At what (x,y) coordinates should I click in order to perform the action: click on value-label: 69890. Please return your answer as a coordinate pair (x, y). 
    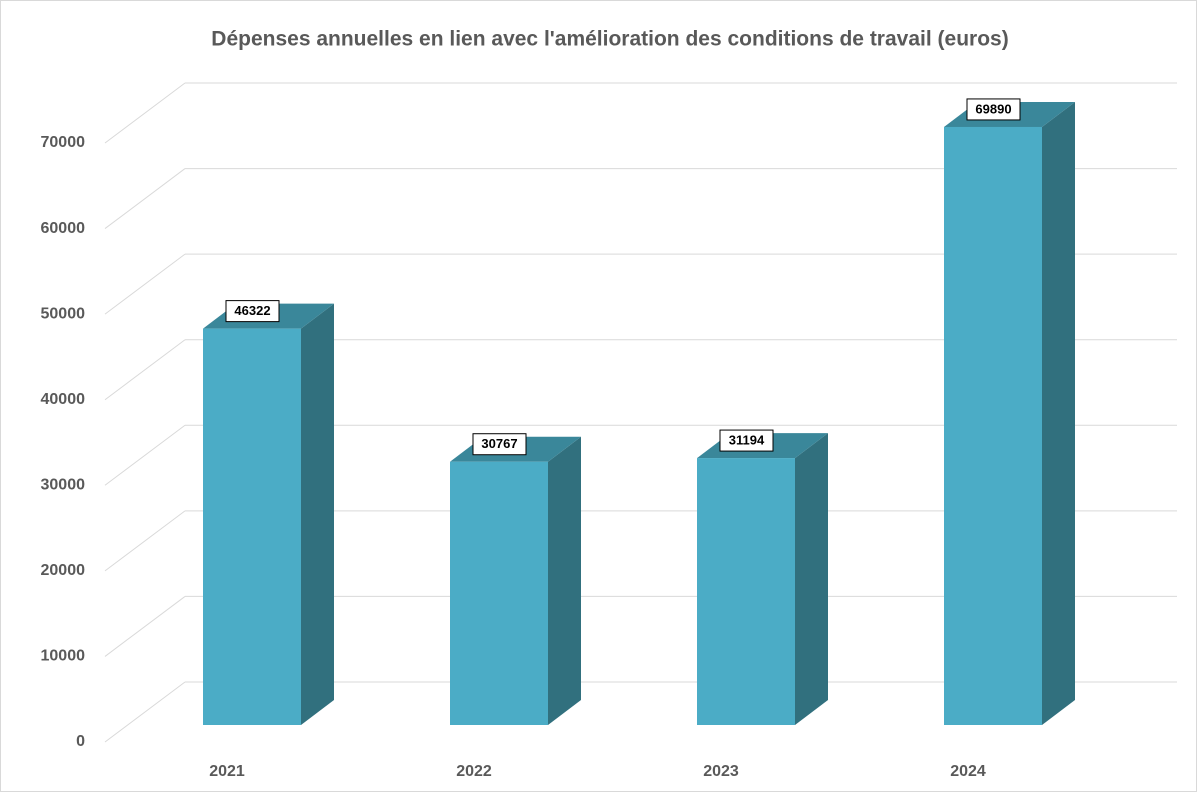
    Looking at the image, I should click on (993, 108).